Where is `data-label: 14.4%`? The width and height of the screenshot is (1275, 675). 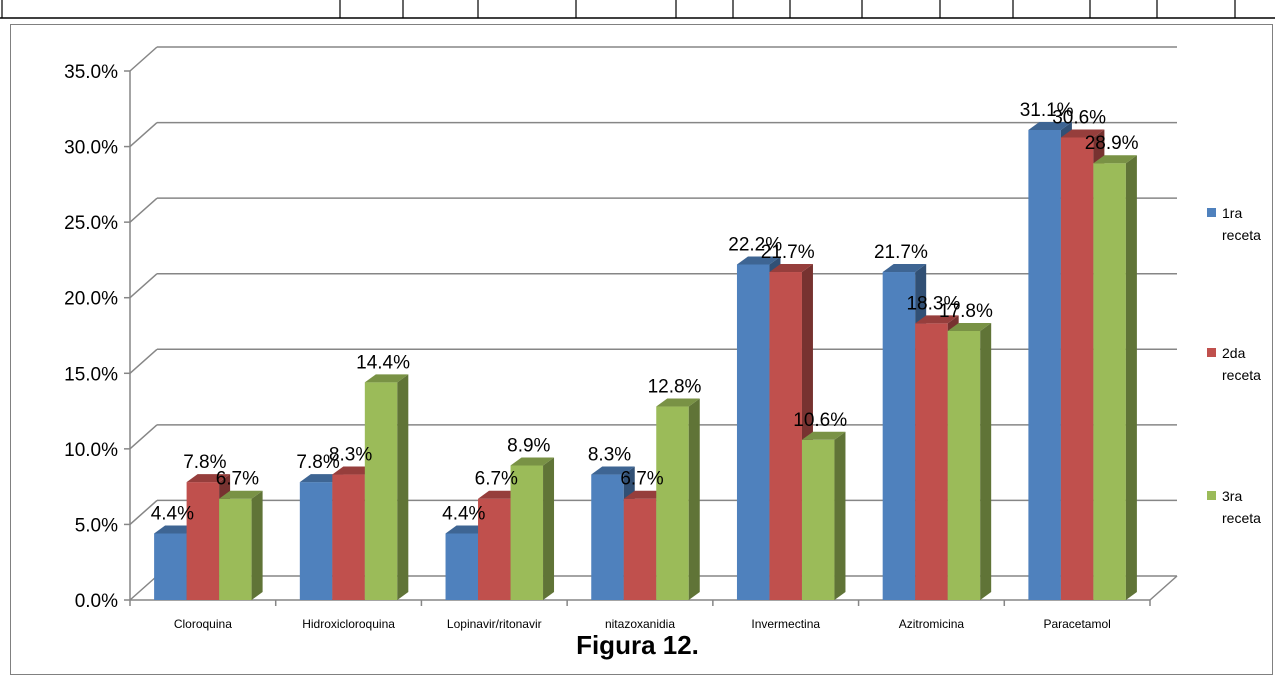
data-label: 14.4% is located at coordinates (383, 362).